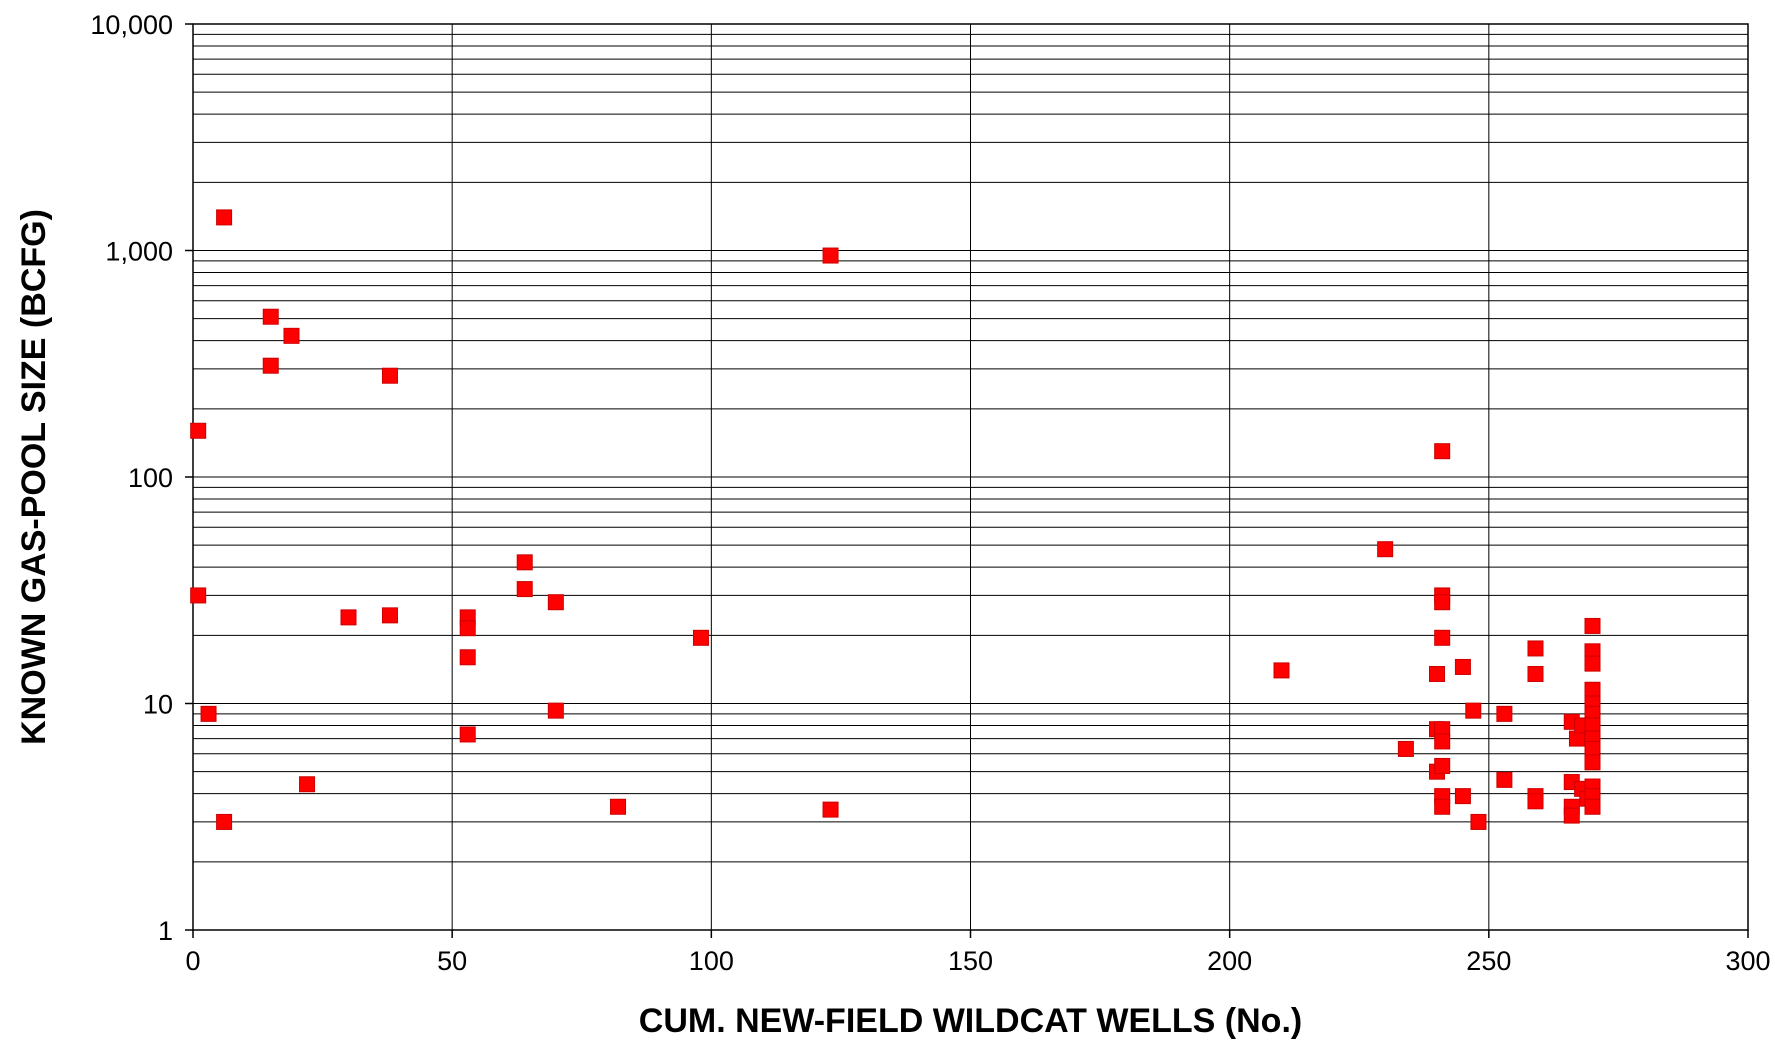 This screenshot has height=1047, width=1775. What do you see at coordinates (34, 477) in the screenshot?
I see `y-axis-title: KNOWN GAS-POOL SIZE (BCFG)` at bounding box center [34, 477].